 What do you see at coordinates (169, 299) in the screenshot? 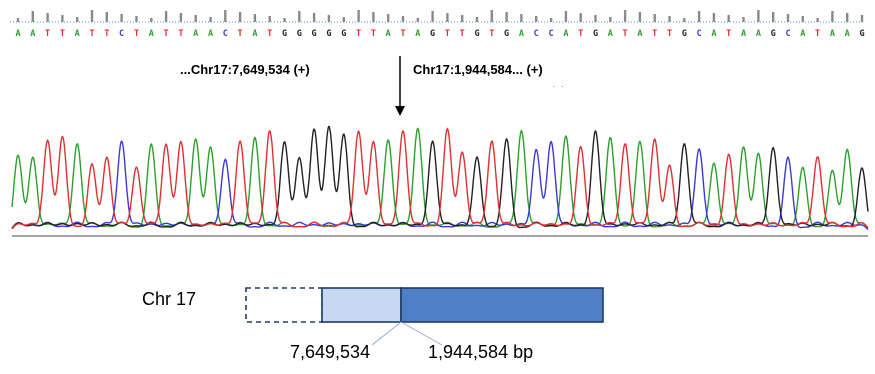
I see `chromosome-label: Chr 17` at bounding box center [169, 299].